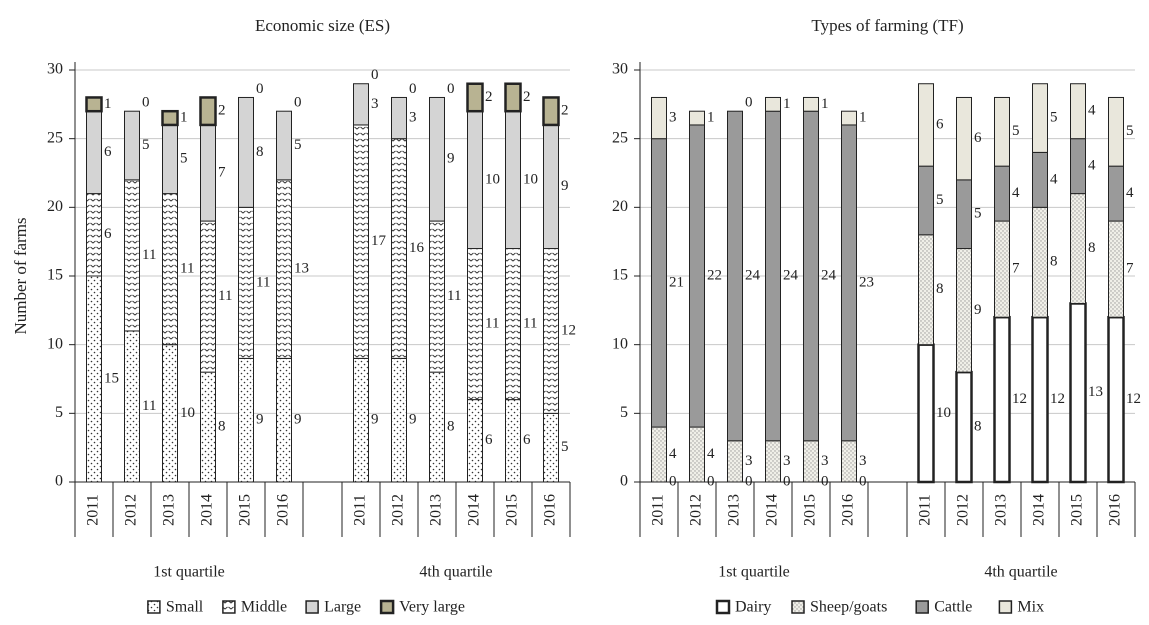 The image size is (1149, 625). I want to click on data-label: 16, so click(417, 248).